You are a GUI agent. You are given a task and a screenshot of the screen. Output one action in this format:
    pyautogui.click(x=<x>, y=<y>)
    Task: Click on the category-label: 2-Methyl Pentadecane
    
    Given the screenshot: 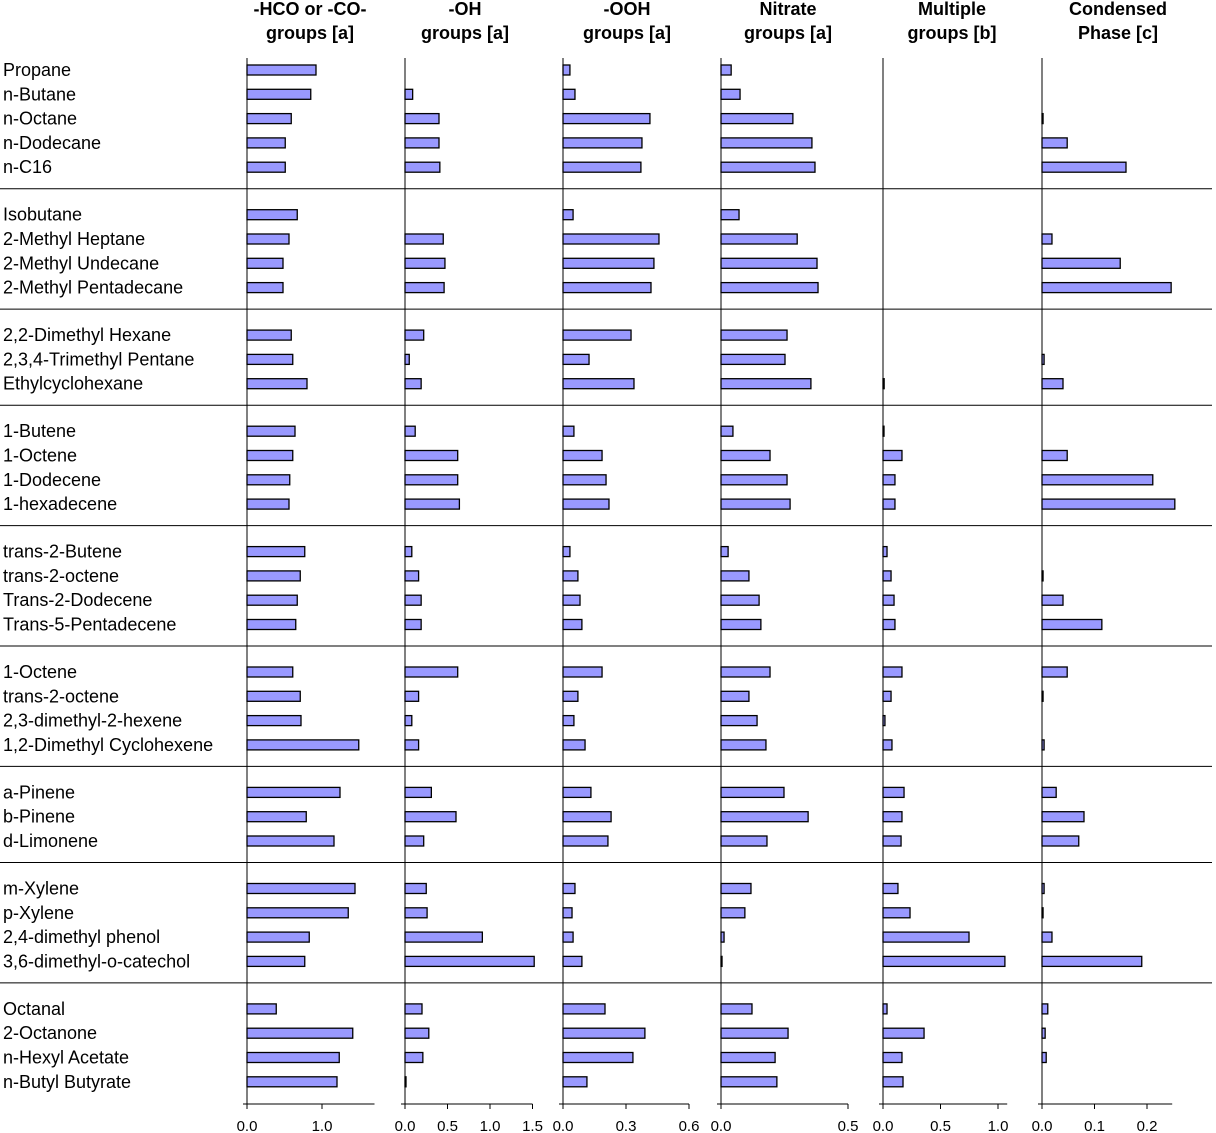 What is the action you would take?
    pyautogui.click(x=93, y=288)
    